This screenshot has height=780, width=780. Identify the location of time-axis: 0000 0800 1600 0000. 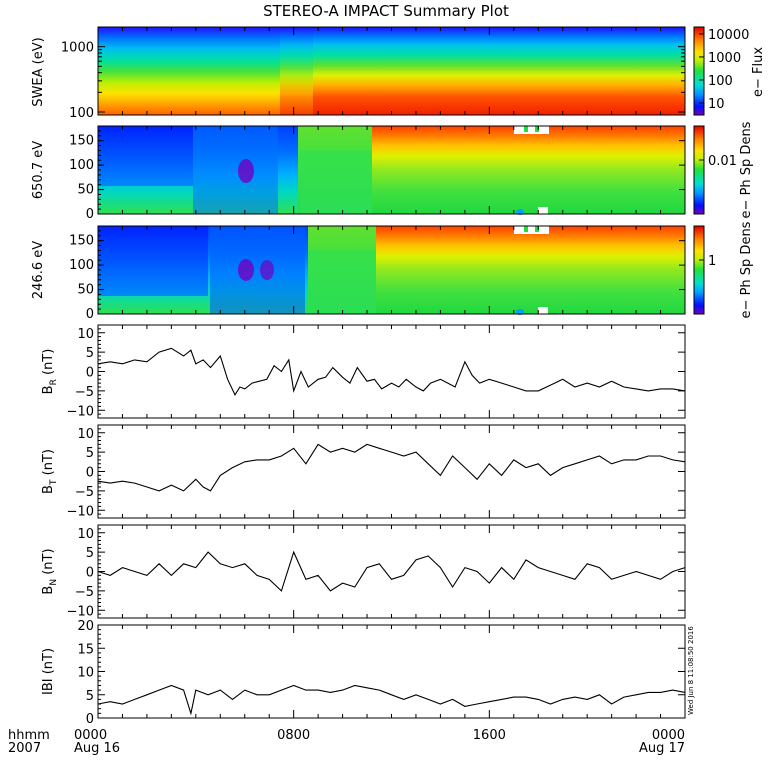
(379, 735).